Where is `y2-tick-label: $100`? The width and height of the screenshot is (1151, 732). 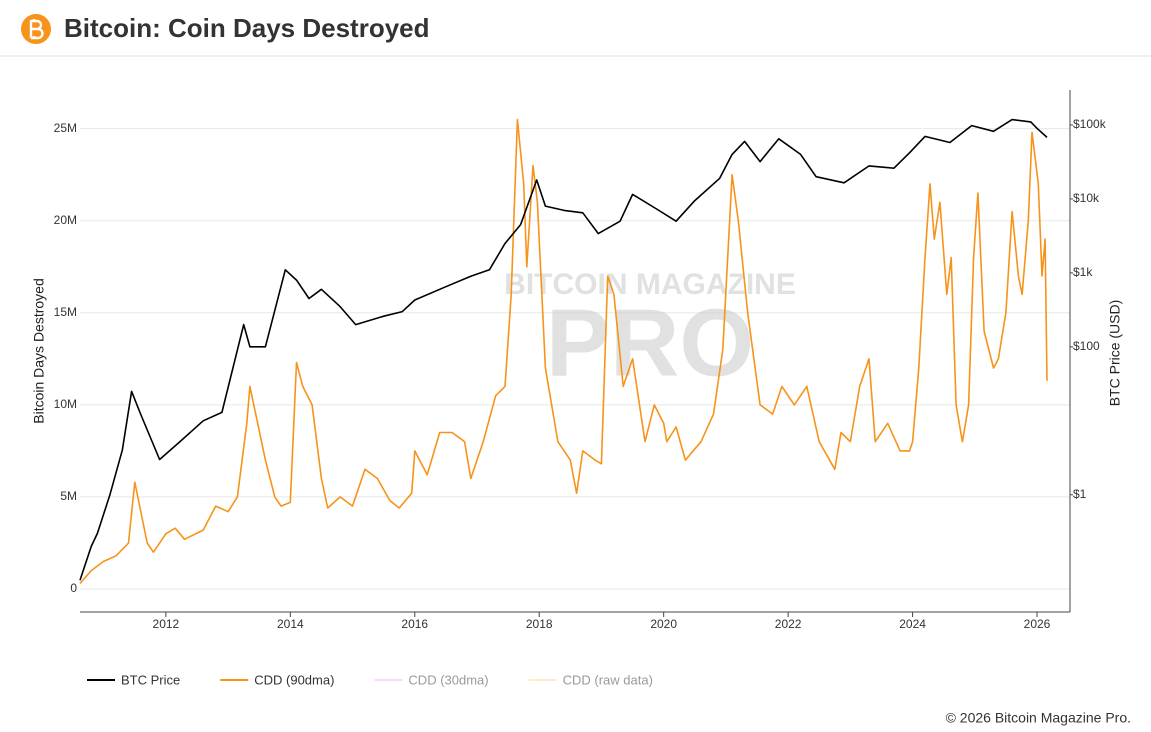 y2-tick-label: $100 is located at coordinates (1086, 346).